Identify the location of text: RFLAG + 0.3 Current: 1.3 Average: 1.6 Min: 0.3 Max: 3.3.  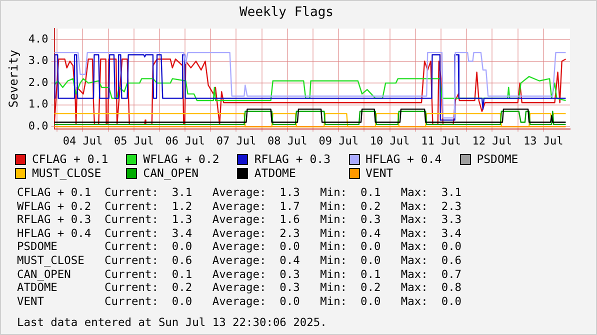
(240, 220).